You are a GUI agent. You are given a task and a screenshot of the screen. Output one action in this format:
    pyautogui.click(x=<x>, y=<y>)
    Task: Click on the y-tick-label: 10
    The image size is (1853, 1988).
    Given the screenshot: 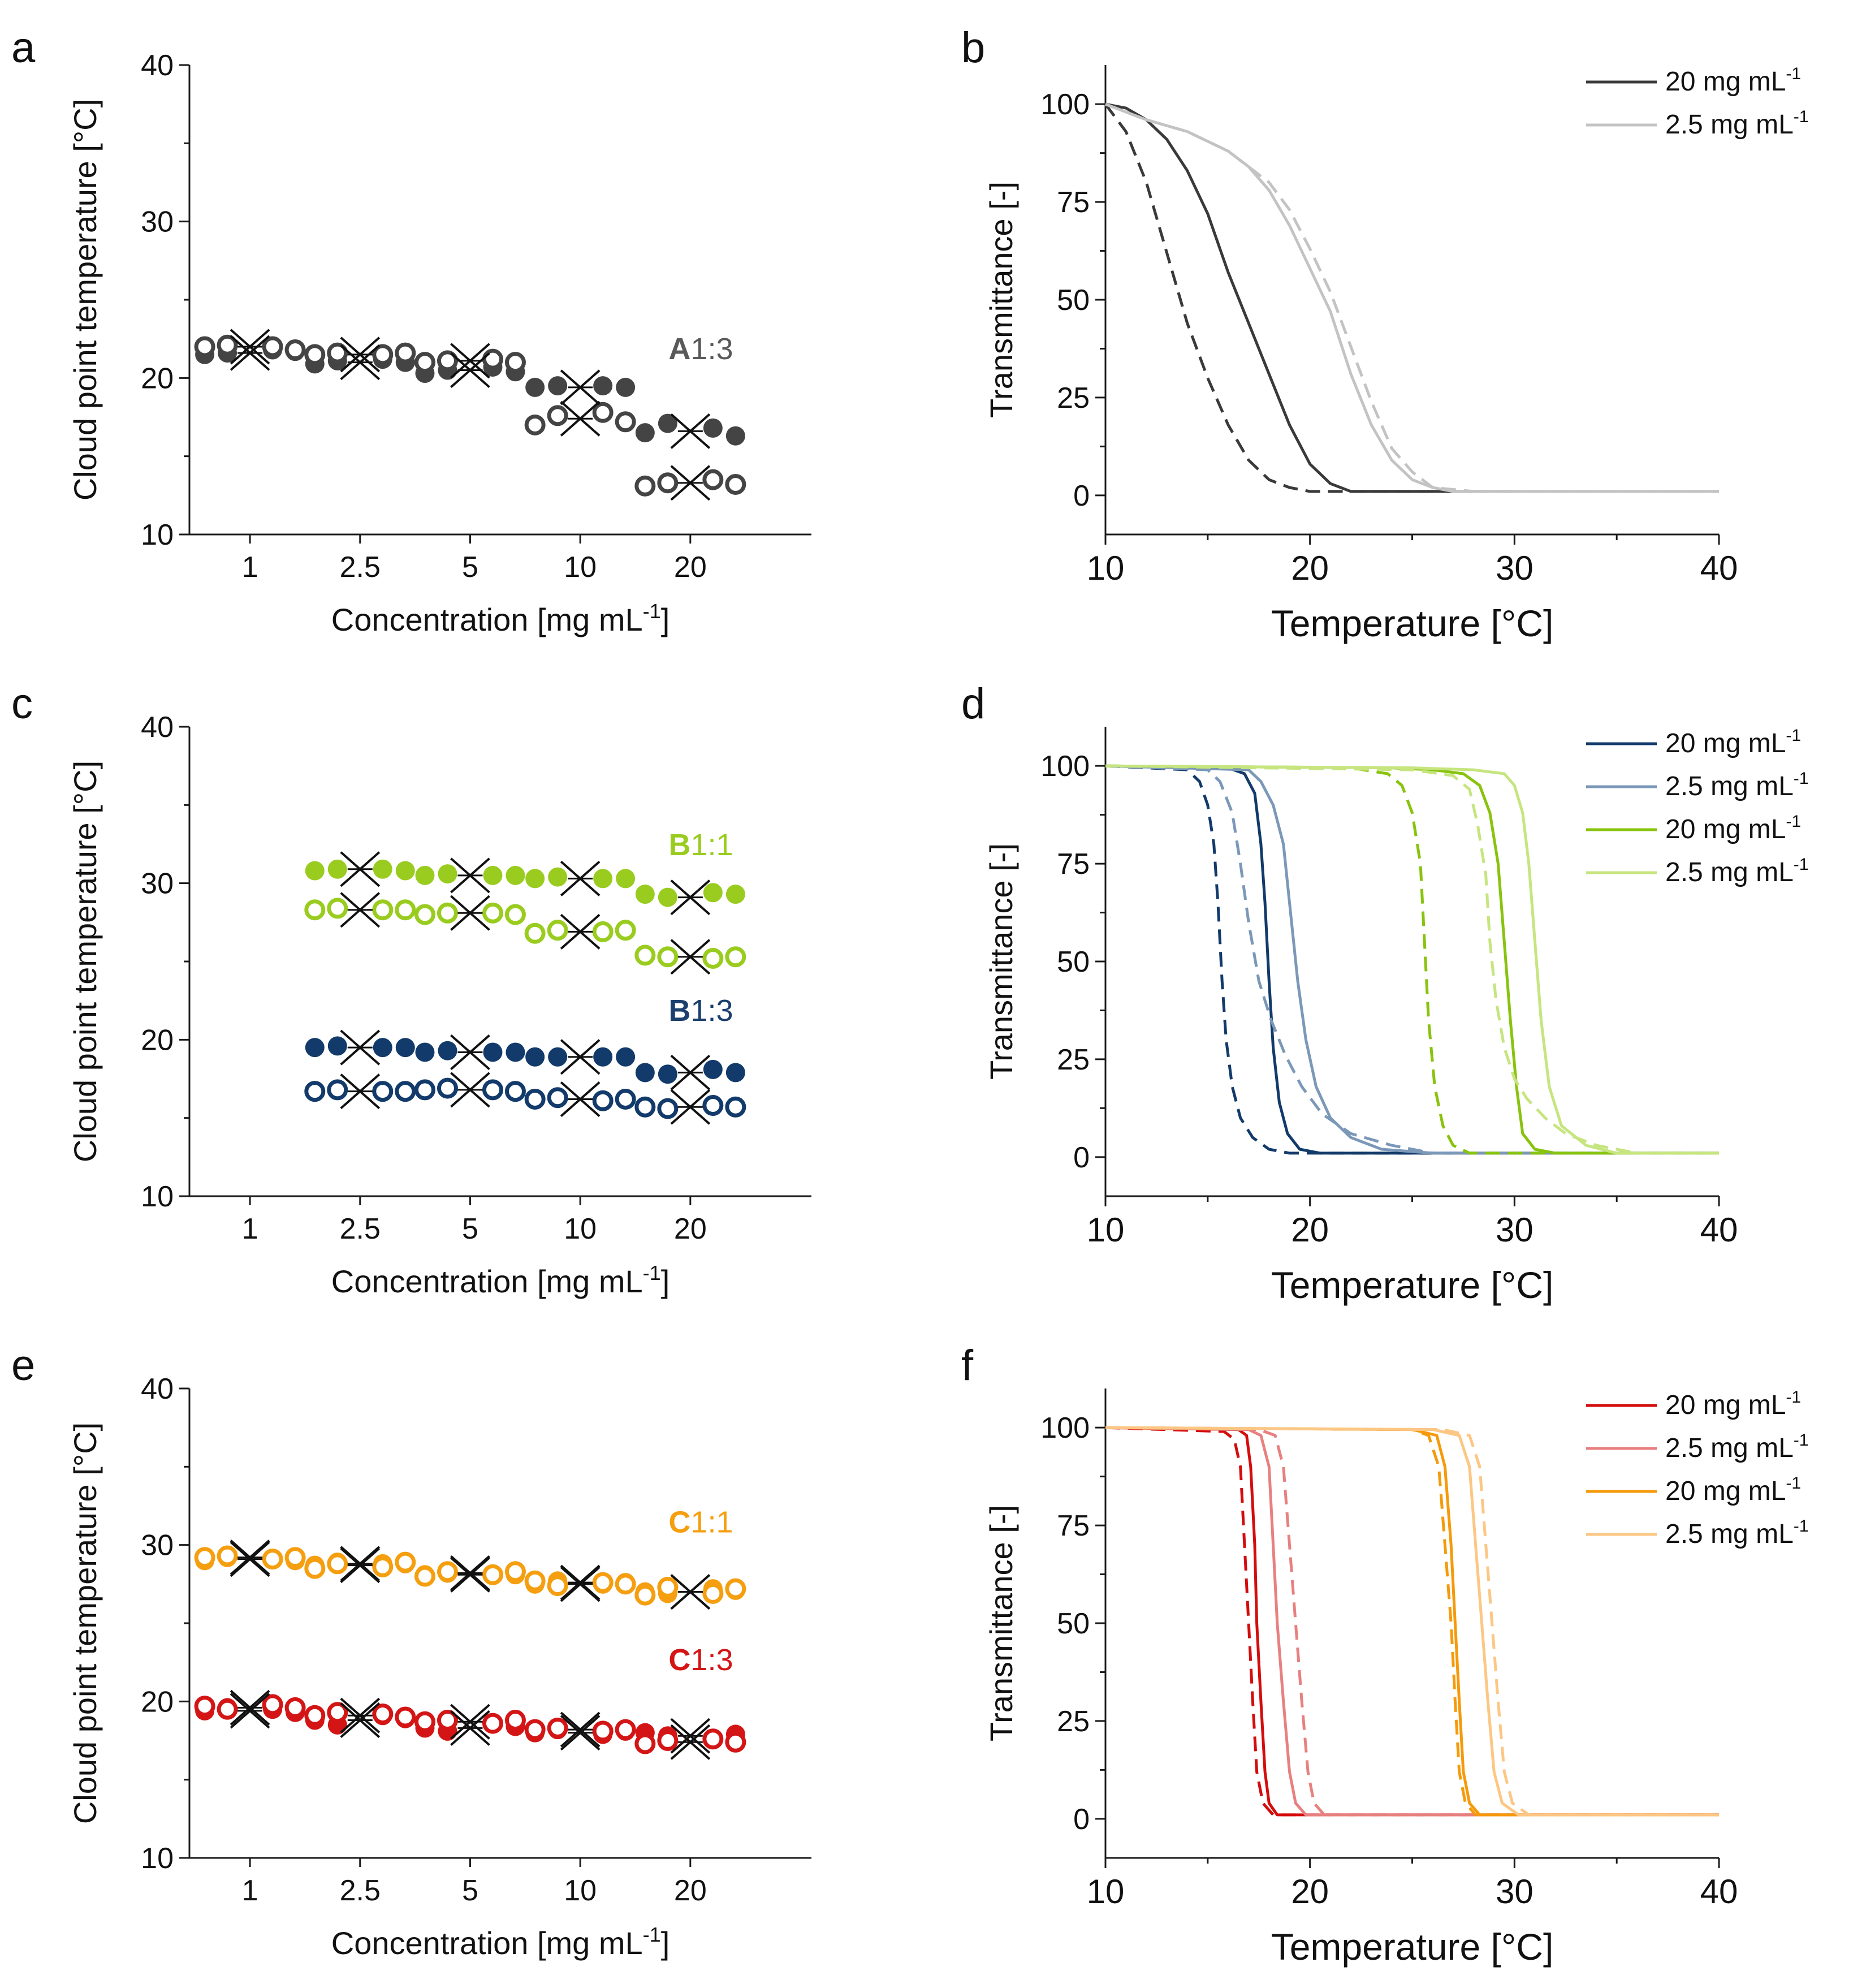 What is the action you would take?
    pyautogui.click(x=157, y=1196)
    